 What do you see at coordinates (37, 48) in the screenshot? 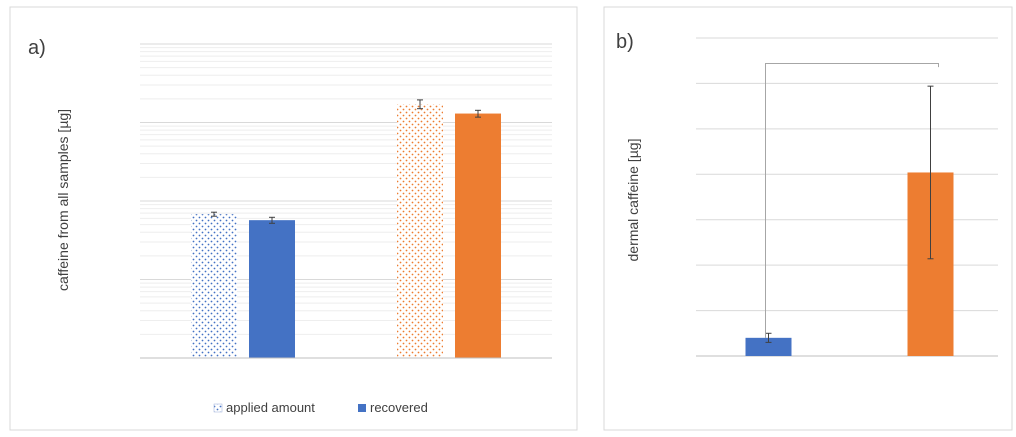
I see `chart-a-panel-label: a)` at bounding box center [37, 48].